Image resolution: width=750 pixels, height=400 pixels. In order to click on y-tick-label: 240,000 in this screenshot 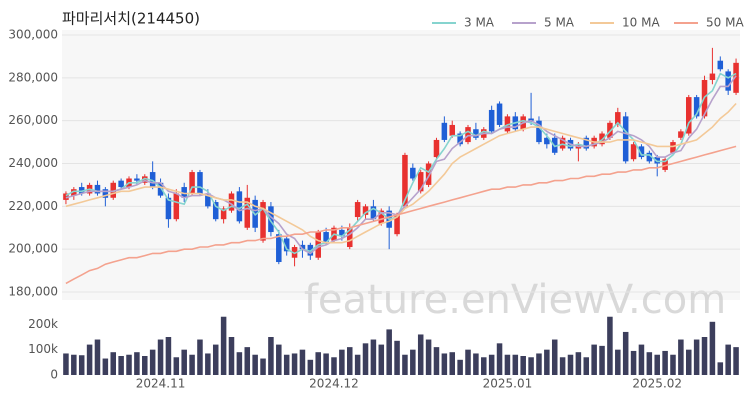, I will do `click(33, 163)`.